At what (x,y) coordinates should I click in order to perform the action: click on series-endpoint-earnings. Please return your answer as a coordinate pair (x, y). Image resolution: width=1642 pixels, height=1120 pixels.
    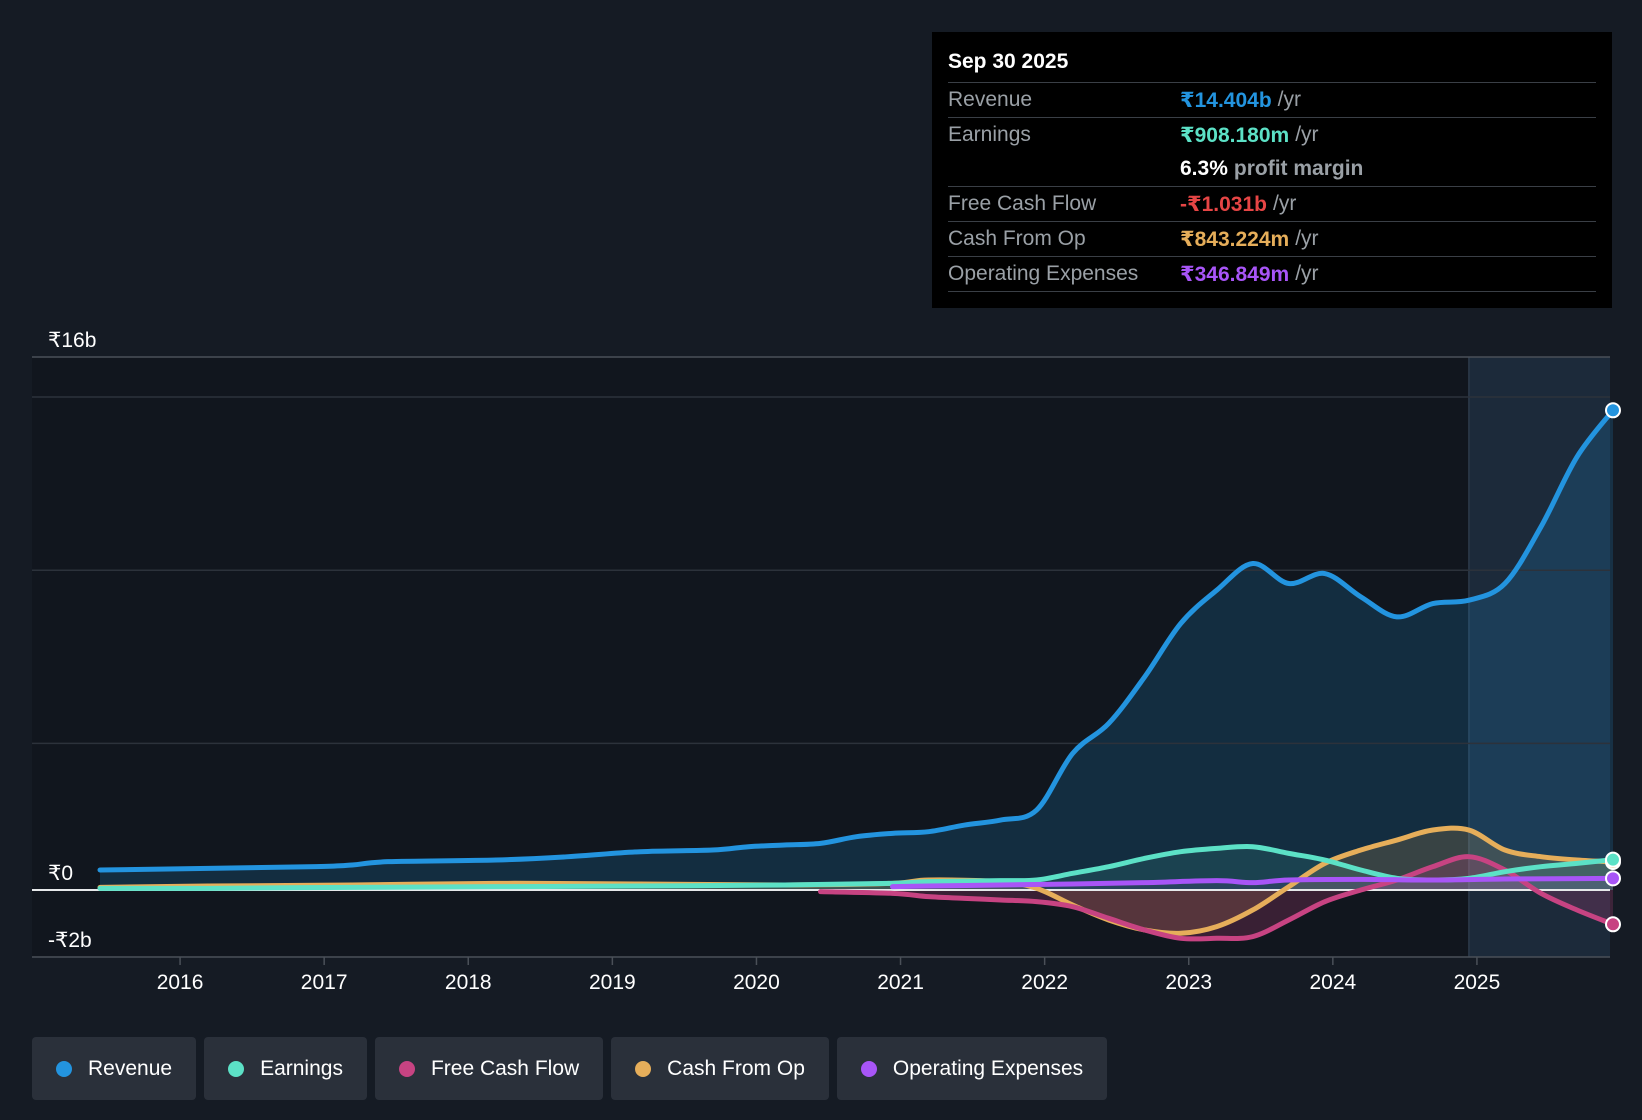
    Looking at the image, I should click on (1613, 859).